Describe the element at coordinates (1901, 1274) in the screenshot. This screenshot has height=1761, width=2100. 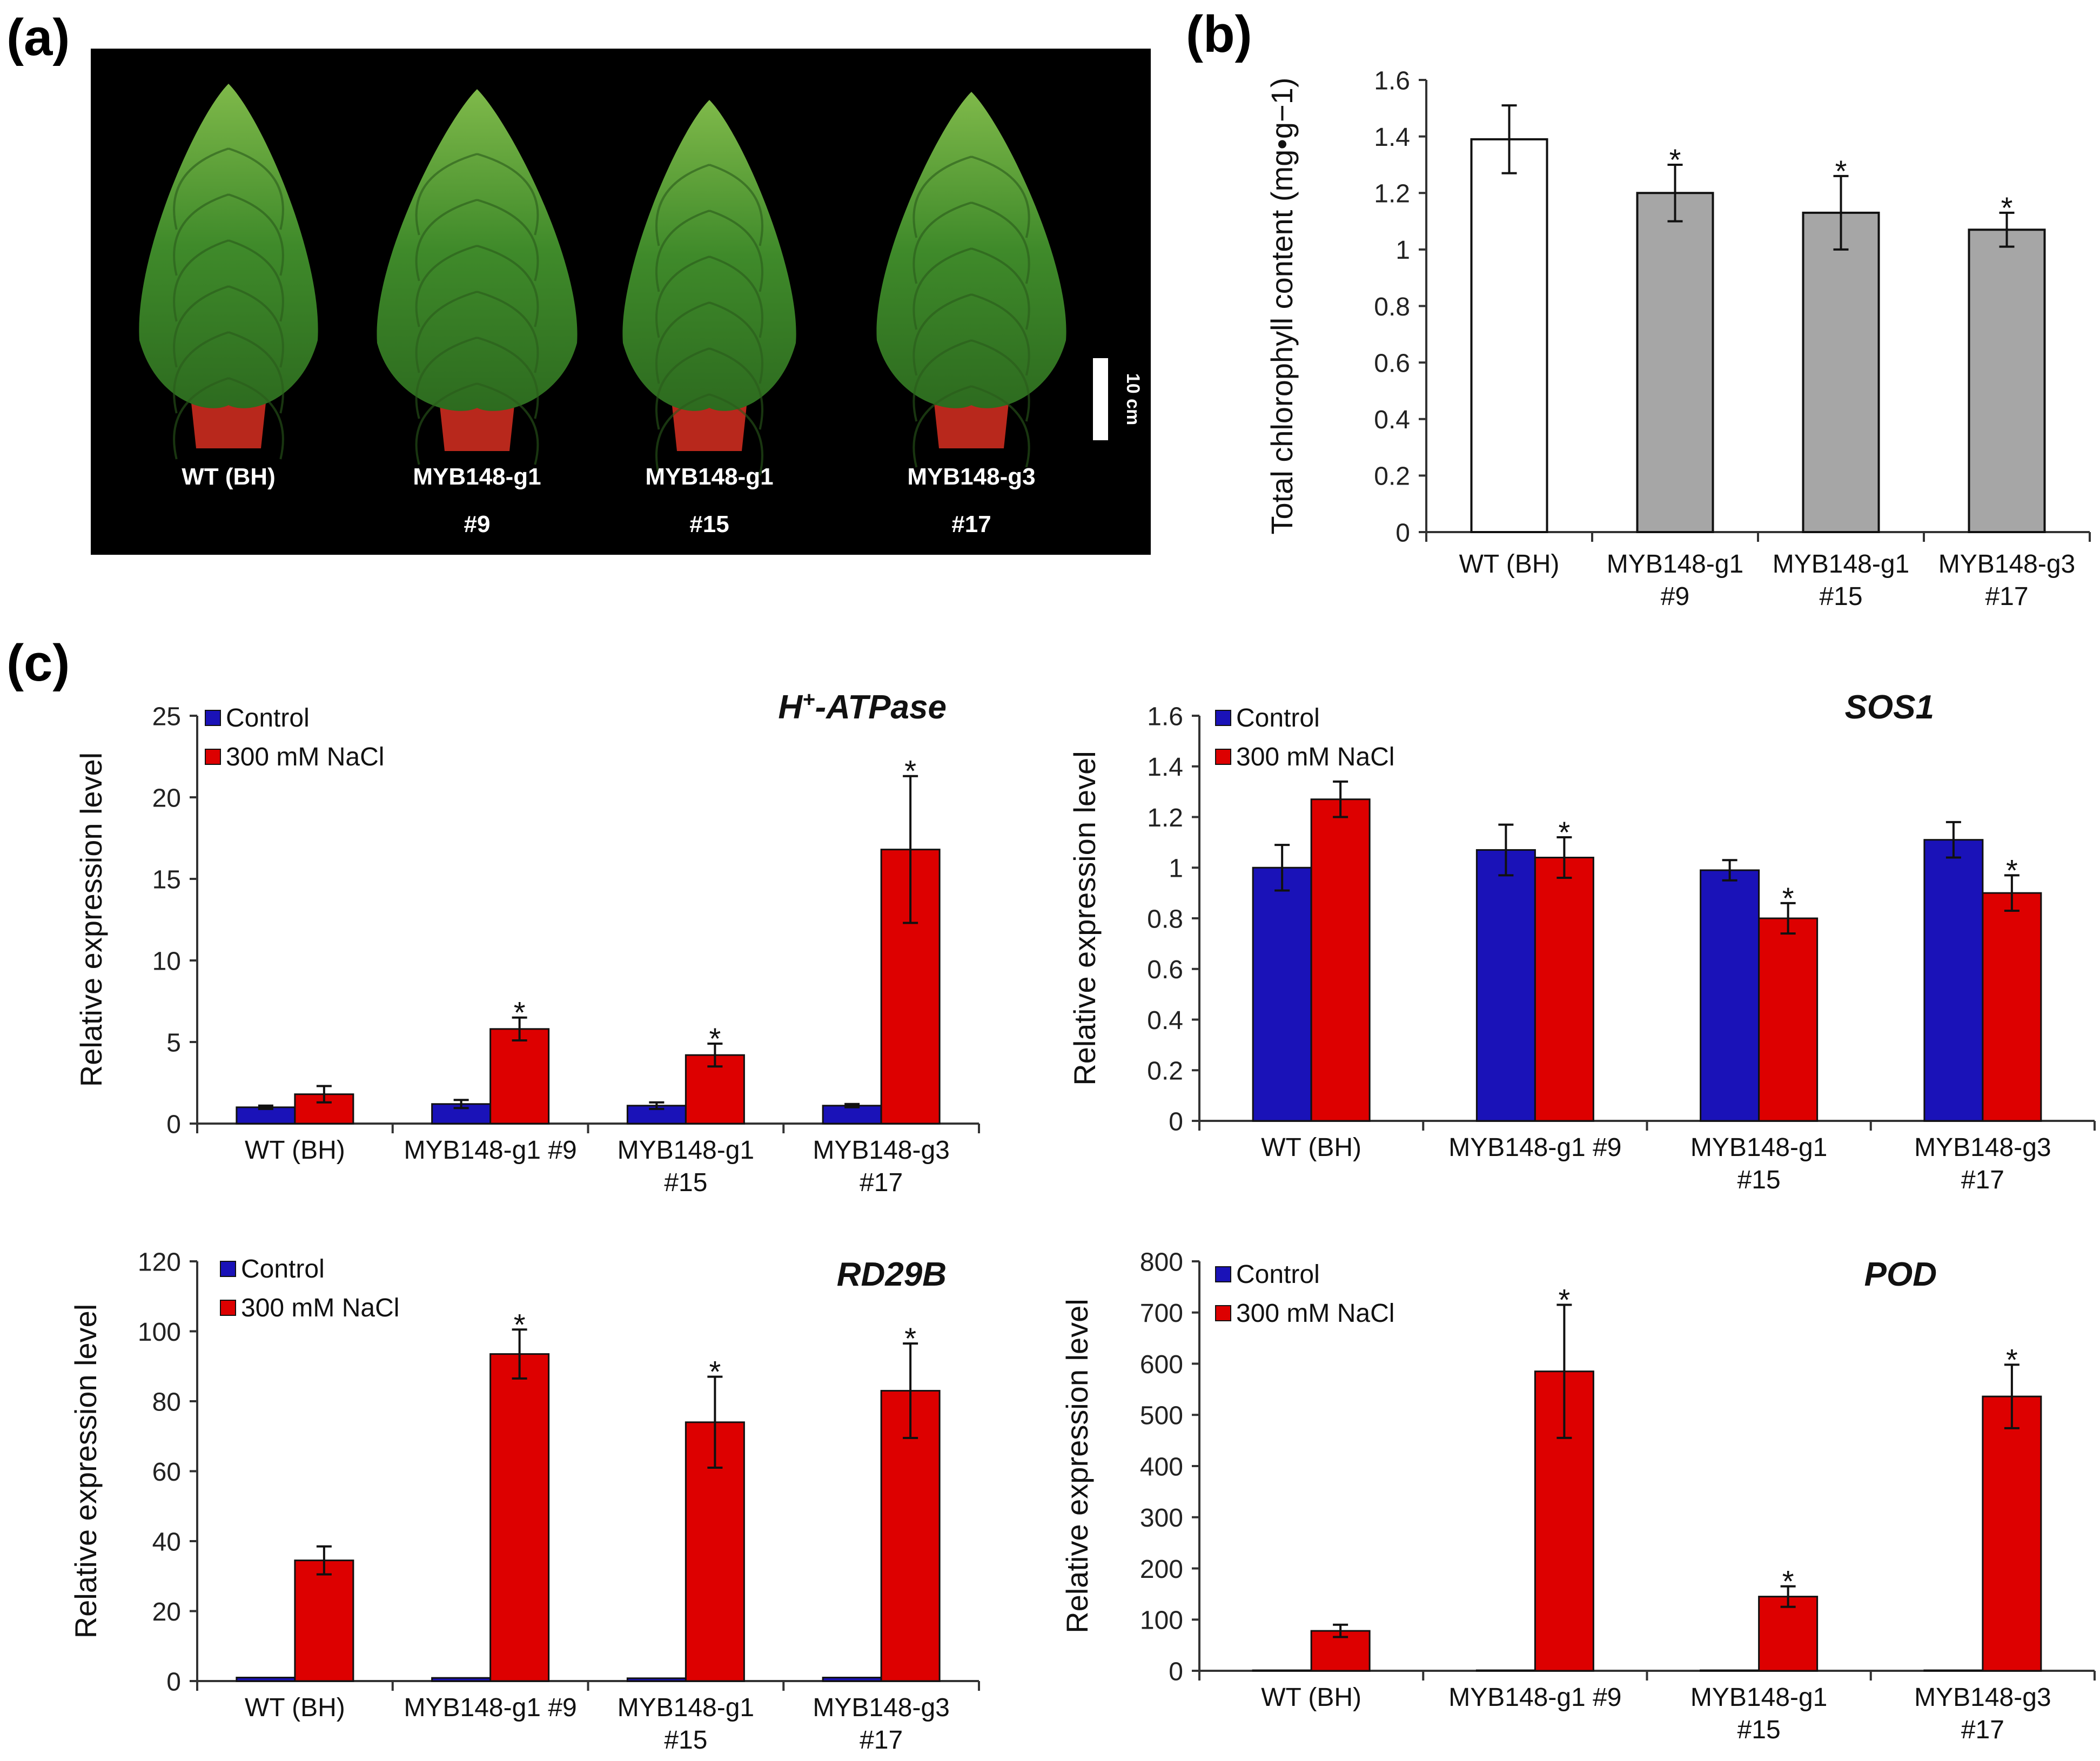
I see `chart-title: POD` at that location.